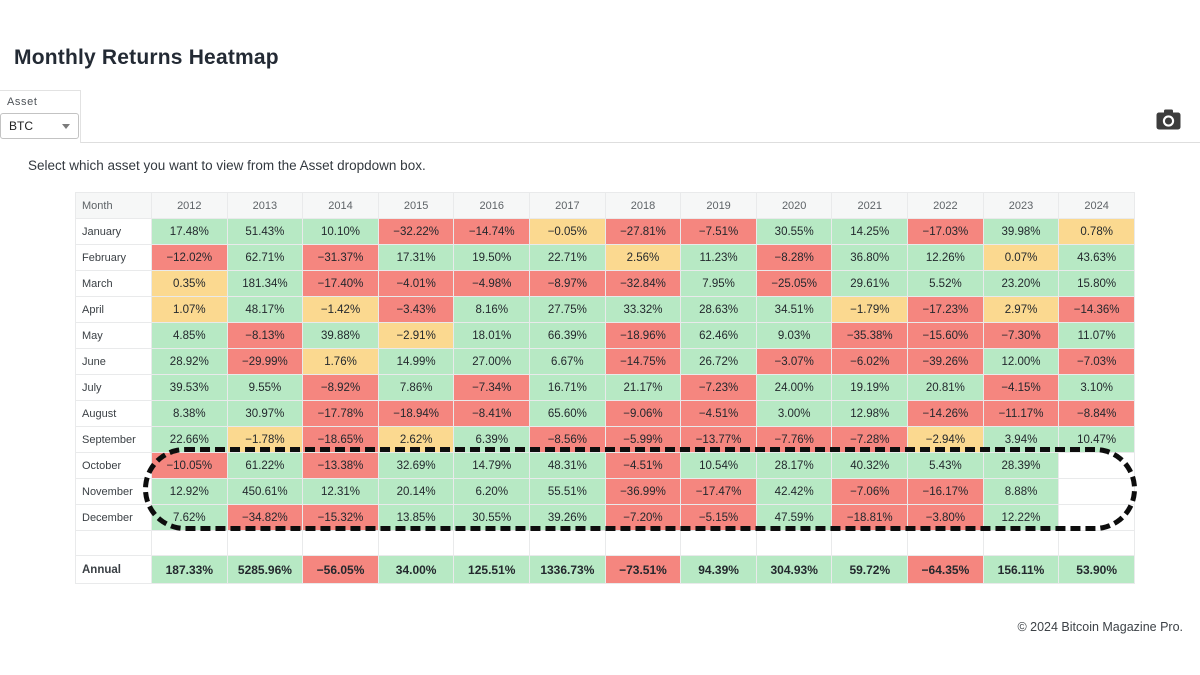 The height and width of the screenshot is (675, 1200). Describe the element at coordinates (340, 257) in the screenshot. I see `heatmap-cell: −31.37%` at that location.